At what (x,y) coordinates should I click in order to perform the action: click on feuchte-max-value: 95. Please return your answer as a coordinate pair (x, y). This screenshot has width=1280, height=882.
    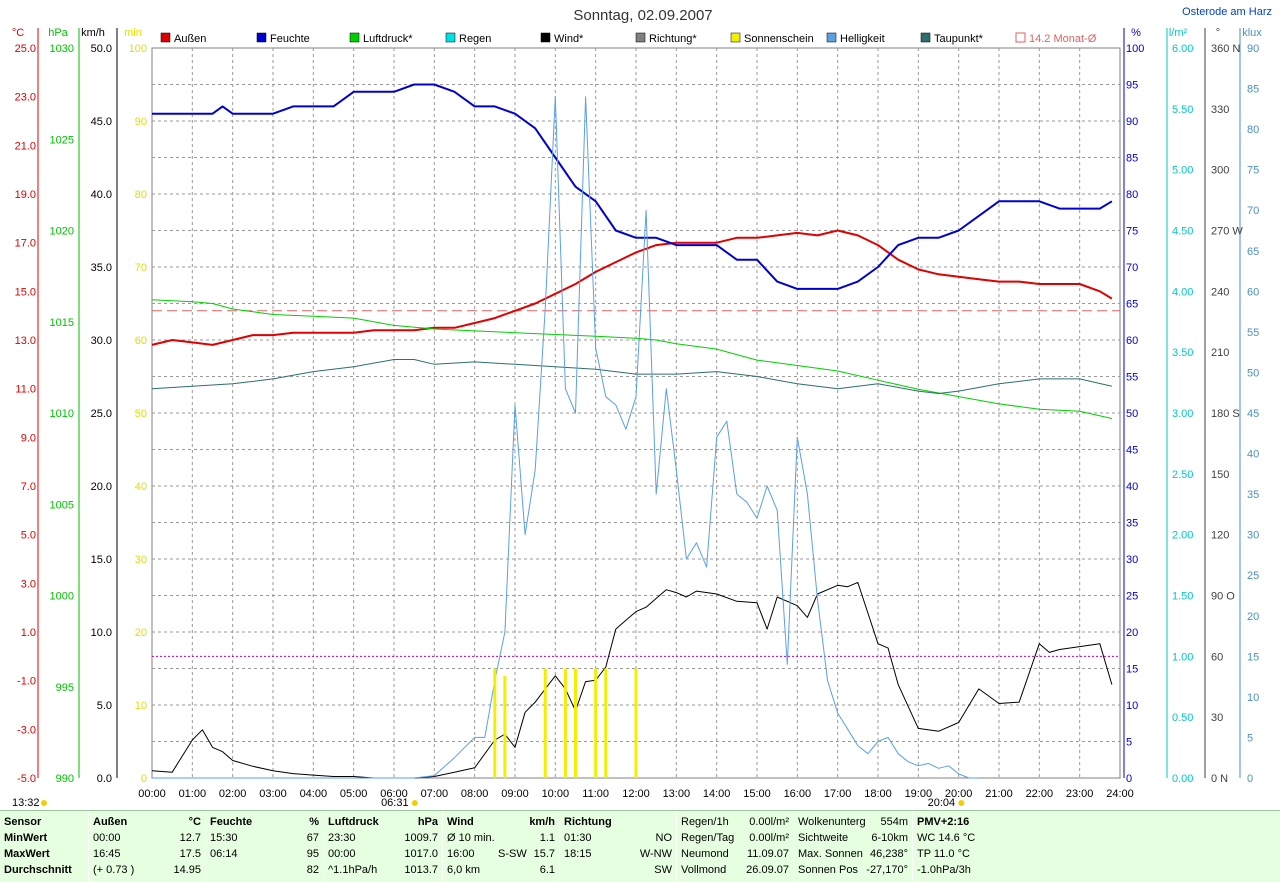
    Looking at the image, I should click on (312, 854).